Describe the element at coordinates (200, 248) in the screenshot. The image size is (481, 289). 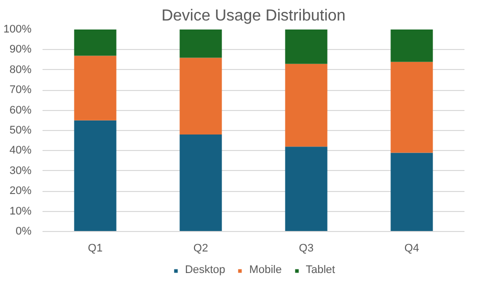
I see `x-tick-label: Q2` at that location.